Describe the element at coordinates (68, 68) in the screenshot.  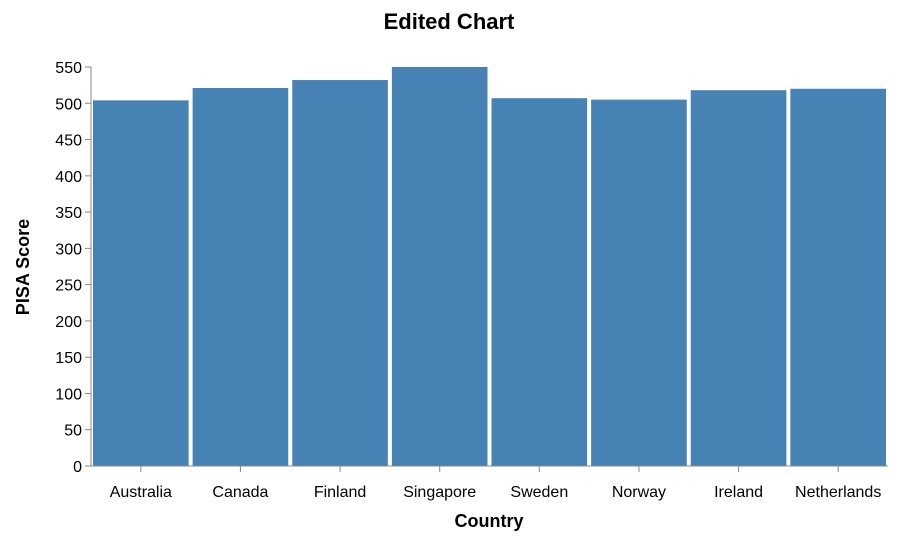
I see `y-tick-label: 550` at that location.